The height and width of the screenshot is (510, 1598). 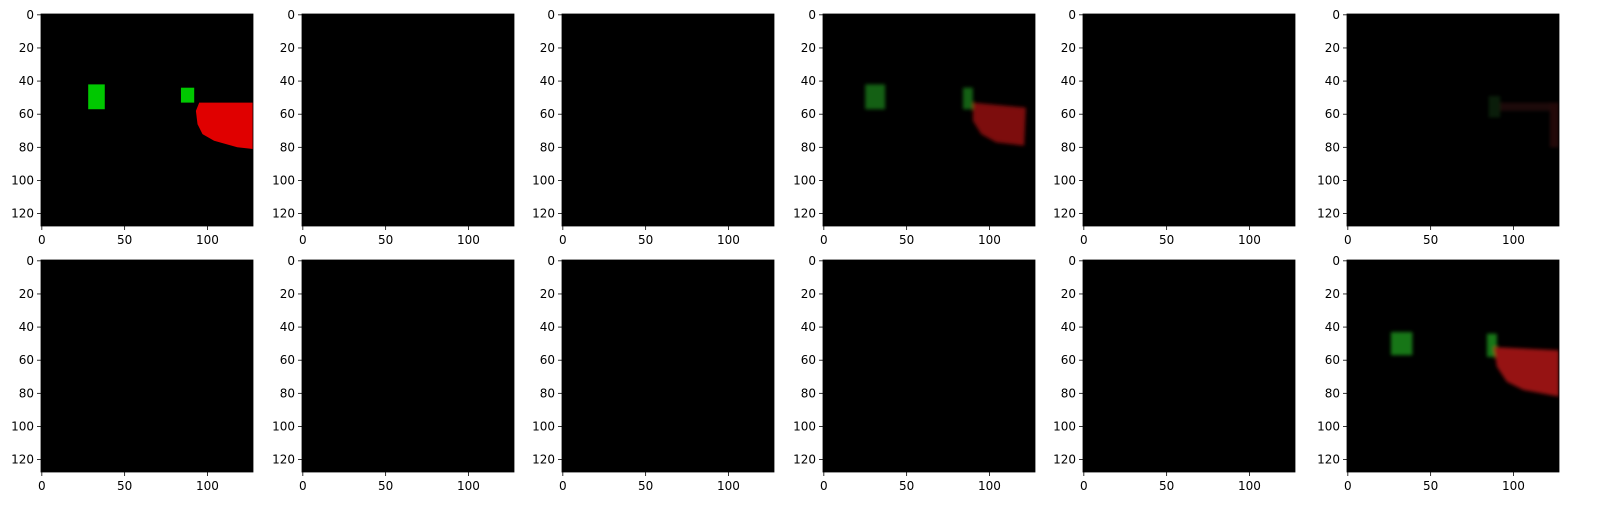 I want to click on panel-2: 0 50 100 0 20 40 60 80 100 120, so click(x=393, y=127).